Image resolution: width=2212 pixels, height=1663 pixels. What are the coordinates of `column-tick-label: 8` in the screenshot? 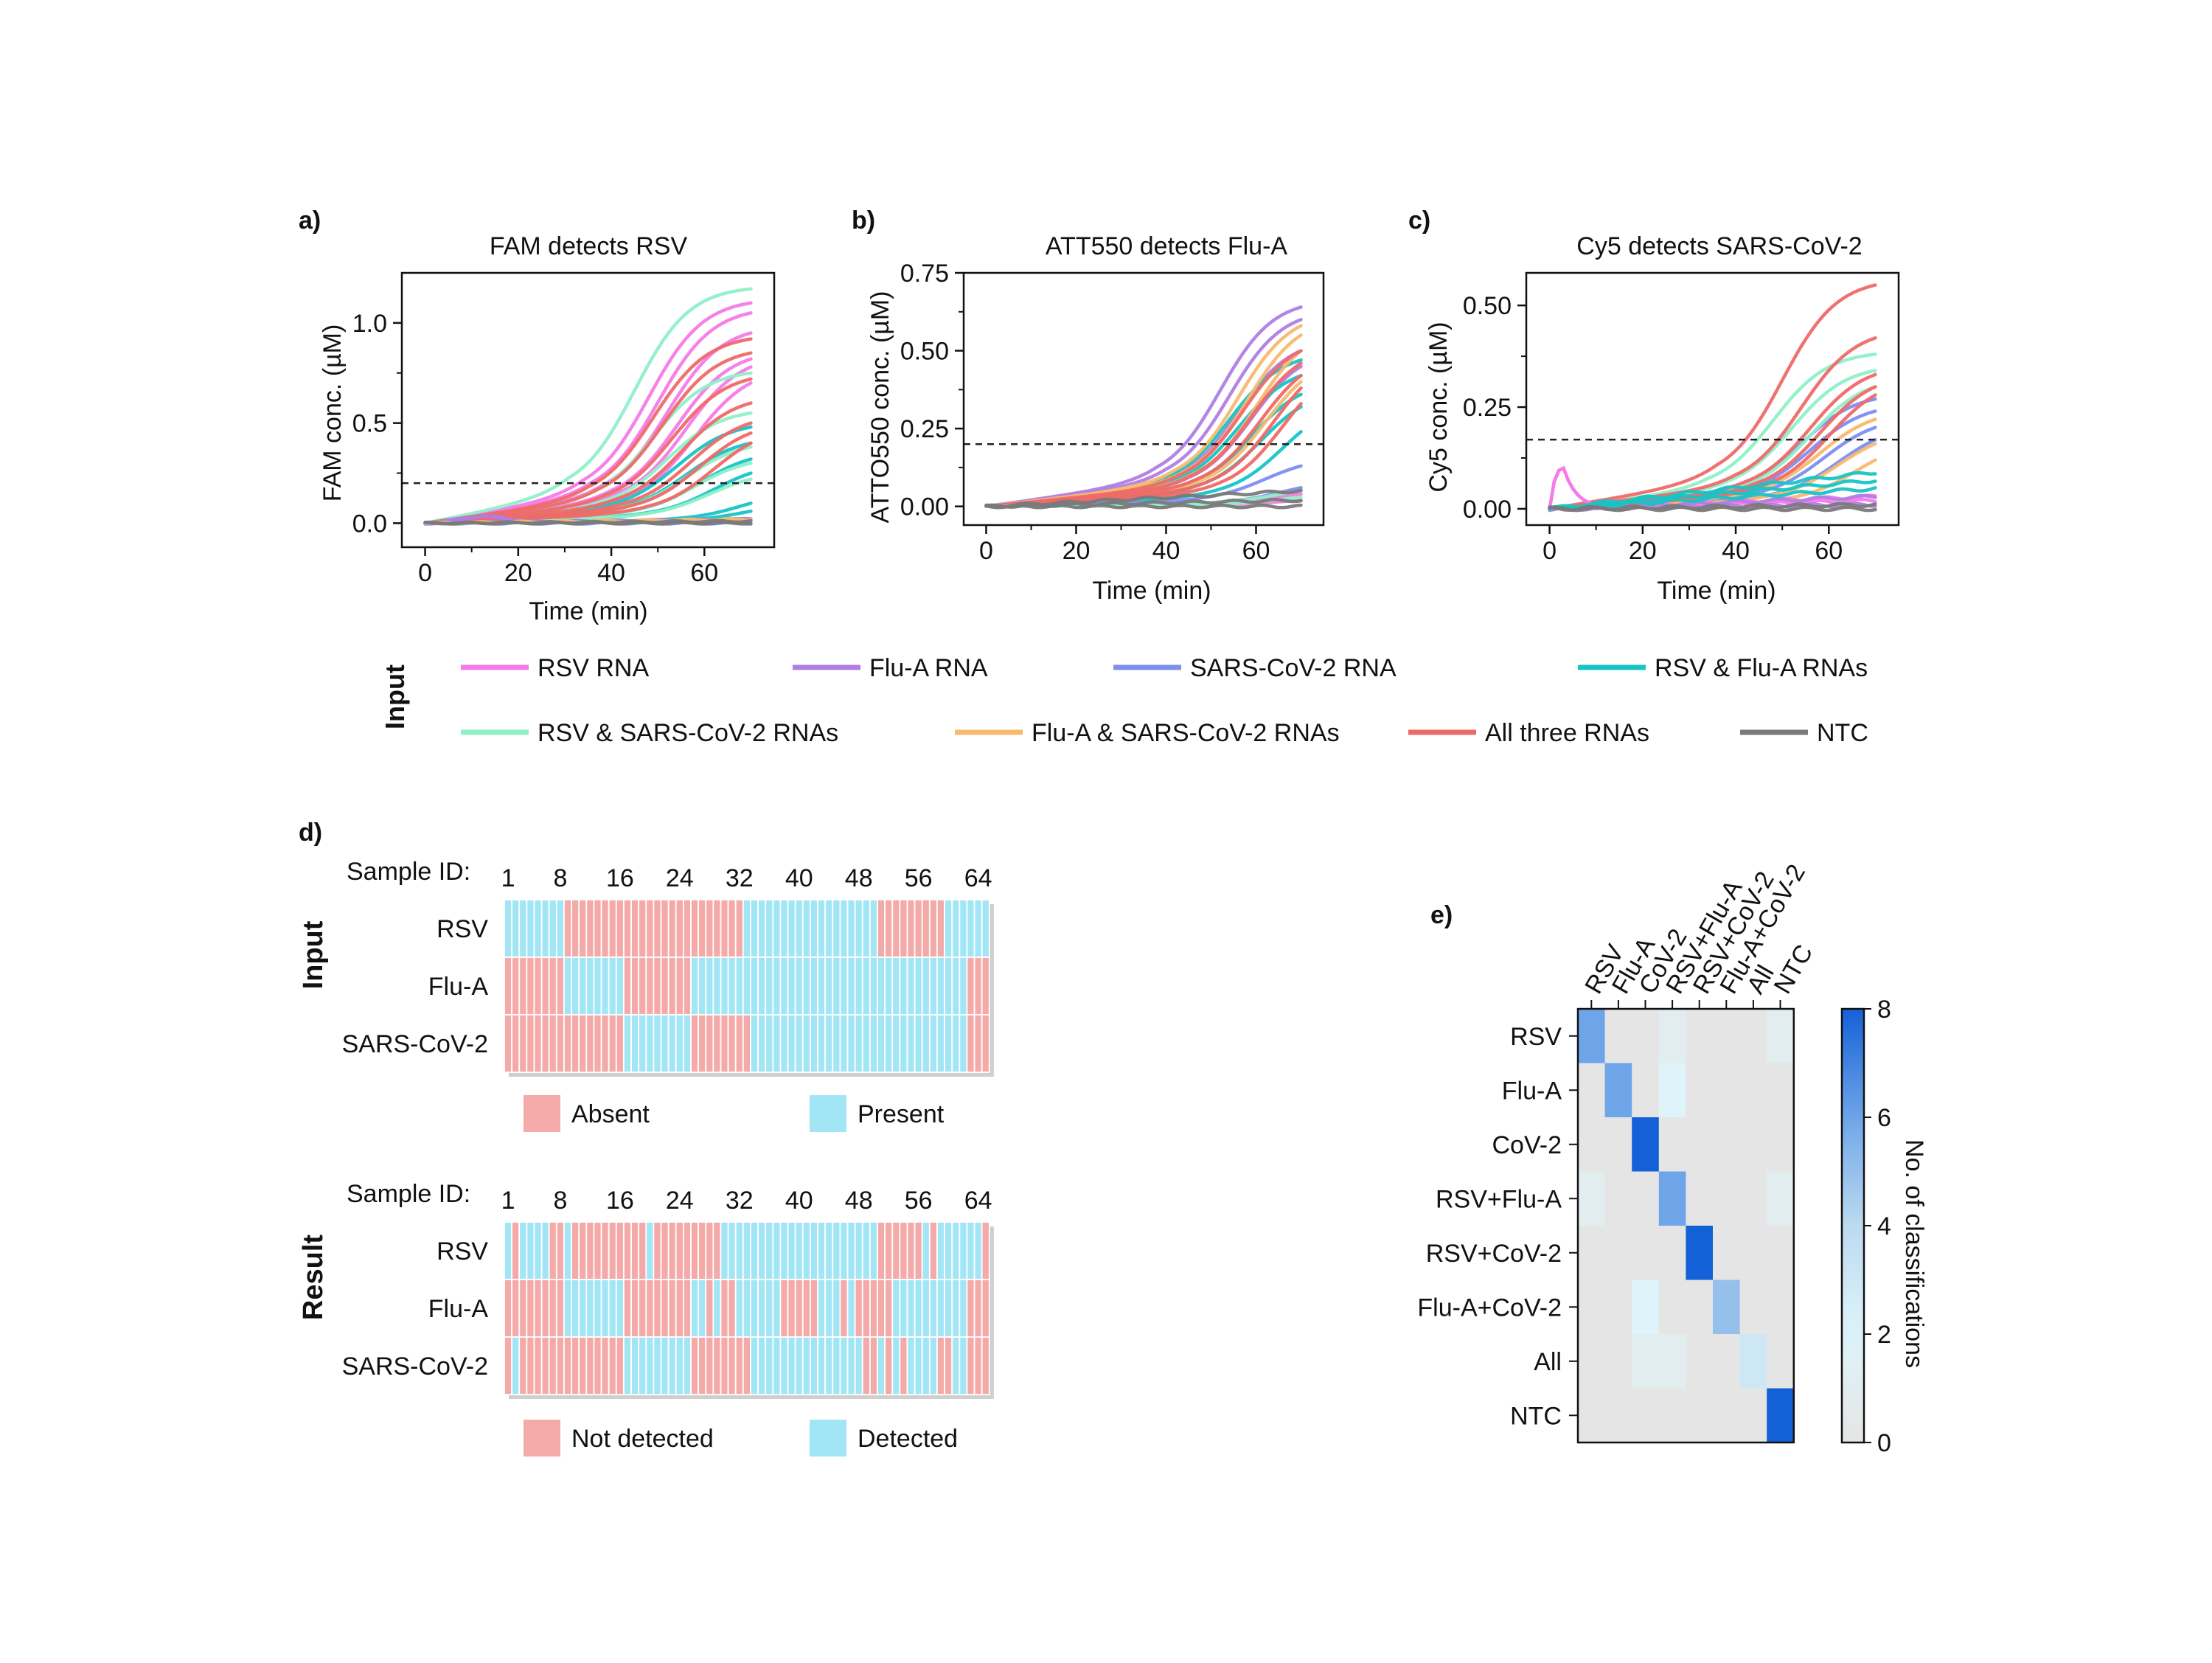 It's located at (560, 878).